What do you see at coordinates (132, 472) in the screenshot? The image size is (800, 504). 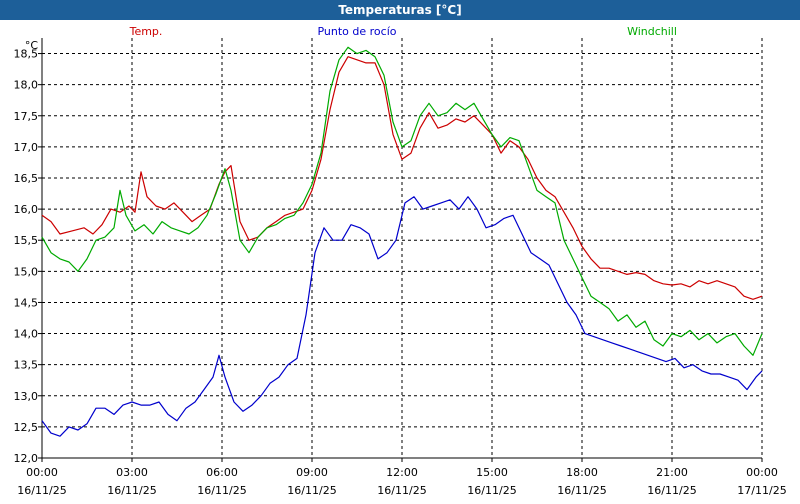 I see `x-tick-label-time: 03:00` at bounding box center [132, 472].